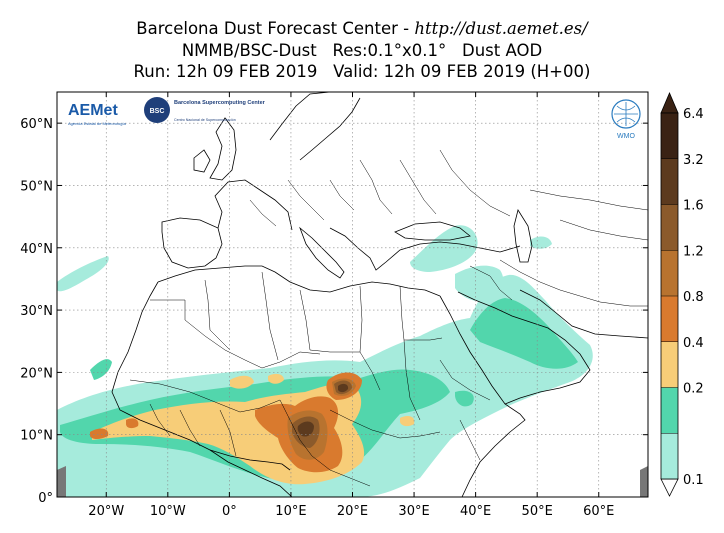  I want to click on black-sea-coastline, so click(432, 231).